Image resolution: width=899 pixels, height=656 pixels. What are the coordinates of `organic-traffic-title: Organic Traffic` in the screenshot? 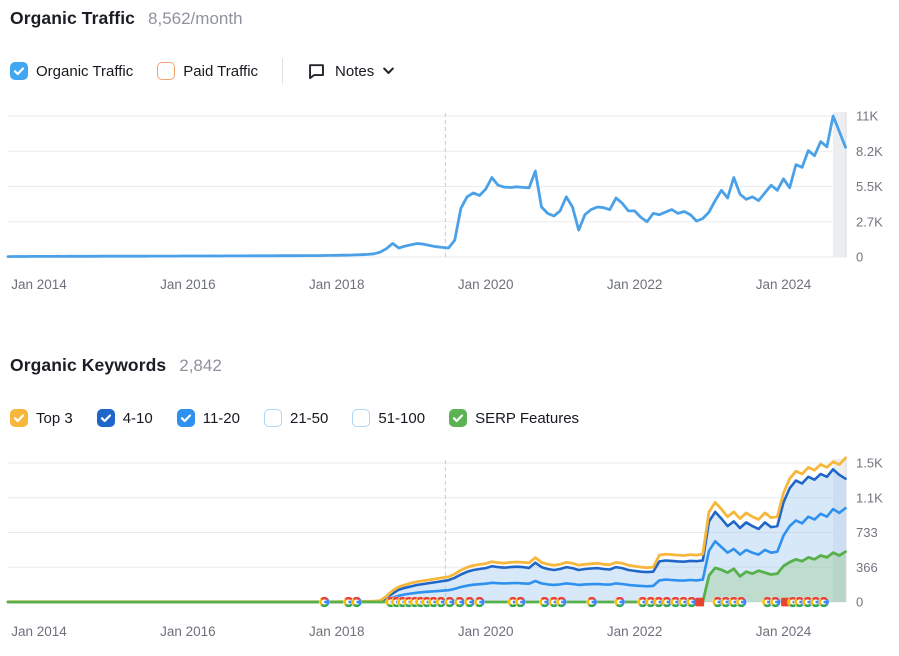 It's located at (73, 18).